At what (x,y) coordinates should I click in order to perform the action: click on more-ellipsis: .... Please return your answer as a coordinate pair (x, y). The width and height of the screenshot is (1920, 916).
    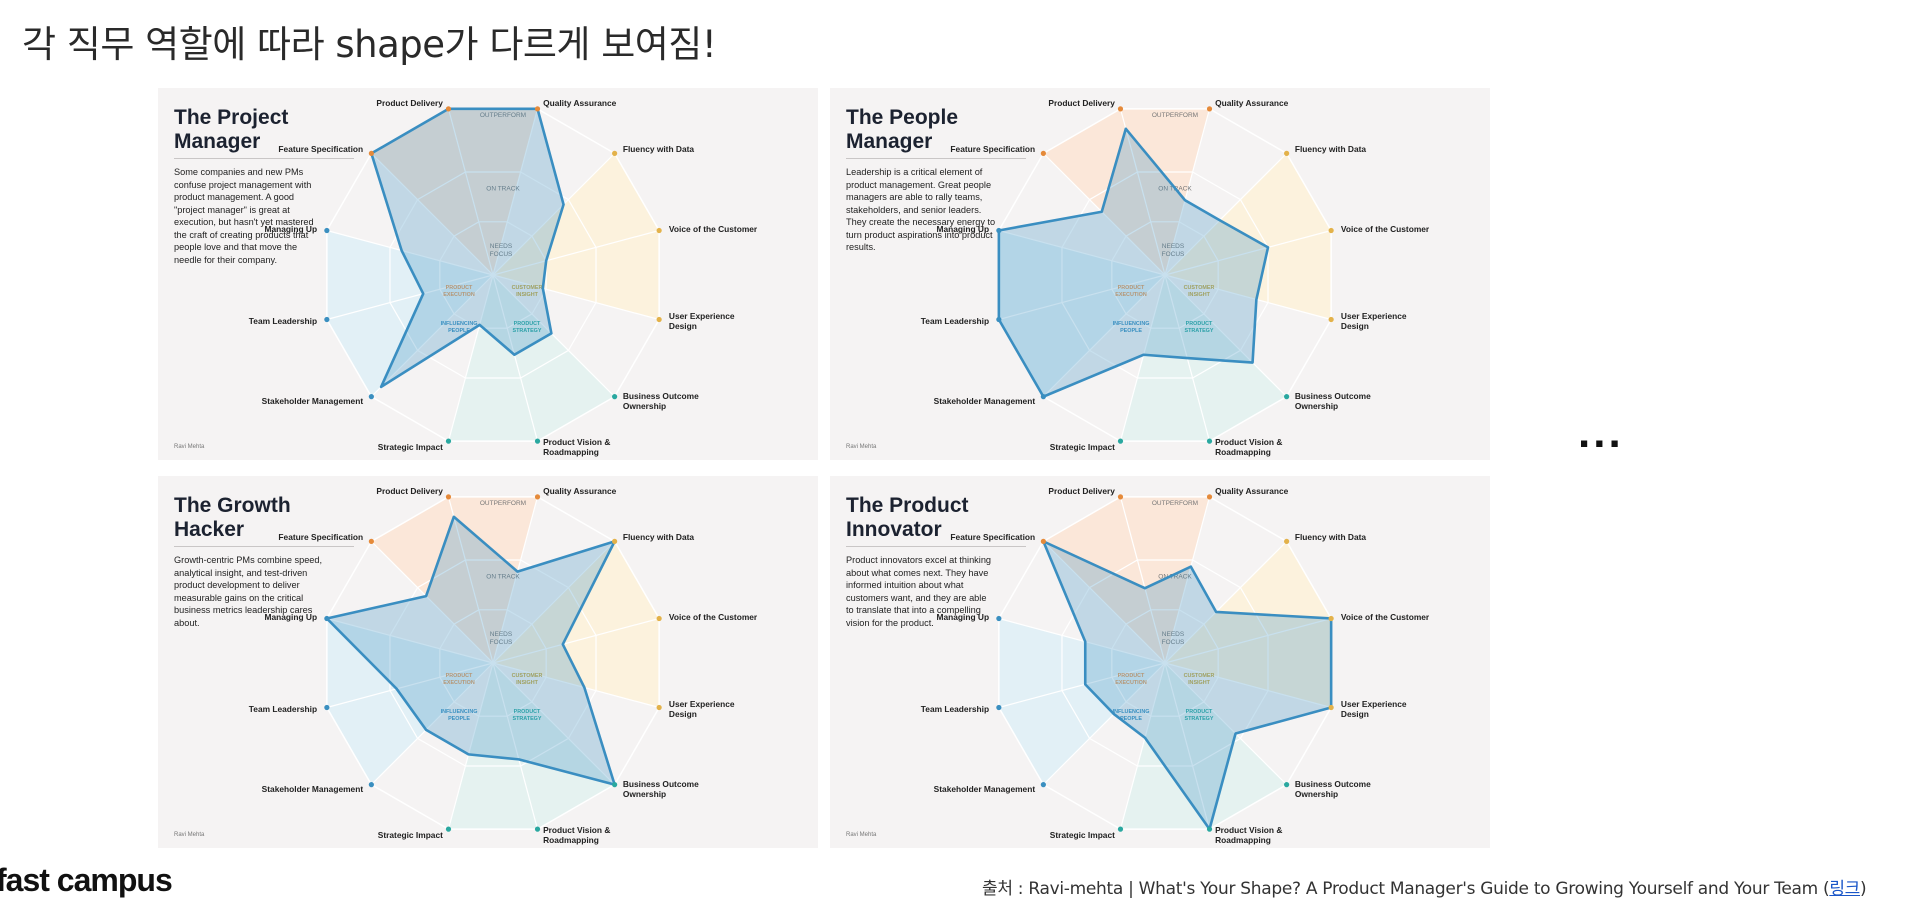
    Looking at the image, I should click on (1601, 432).